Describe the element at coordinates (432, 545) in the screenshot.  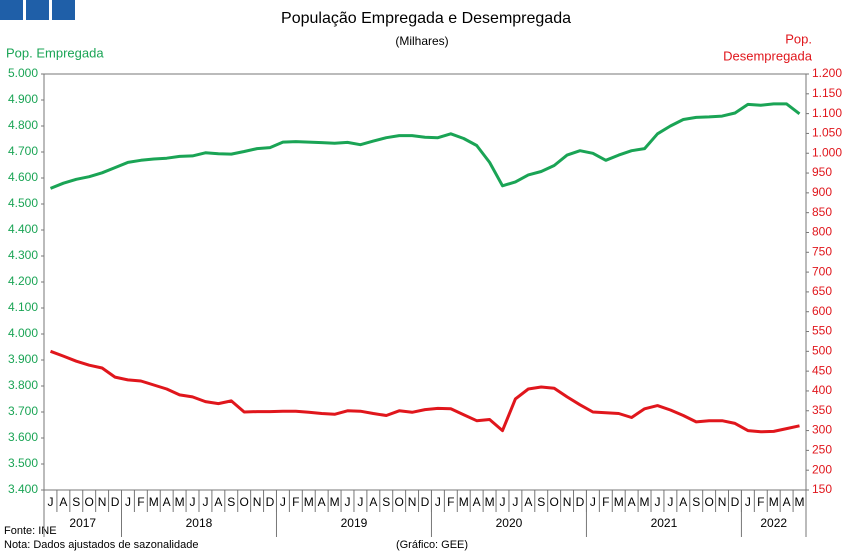
I see `credit: (Gráfico: GEE)` at that location.